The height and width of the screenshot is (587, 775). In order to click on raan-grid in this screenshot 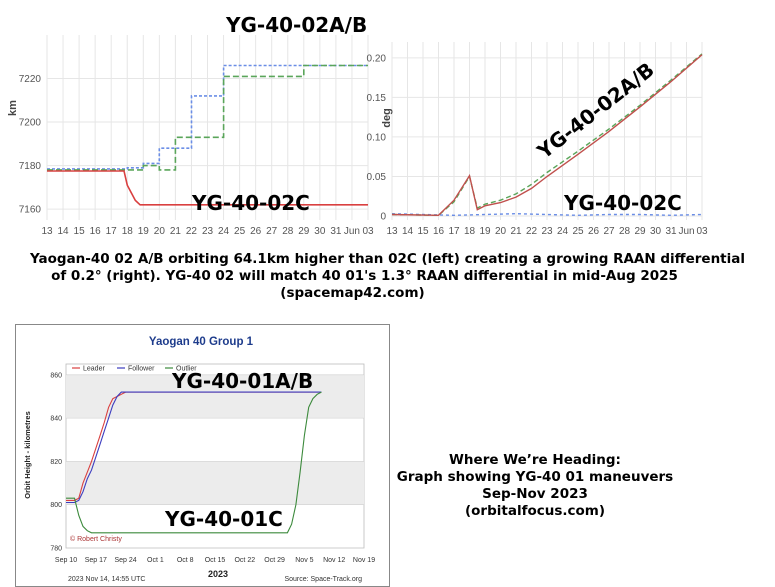, I will do `click(547, 131)`.